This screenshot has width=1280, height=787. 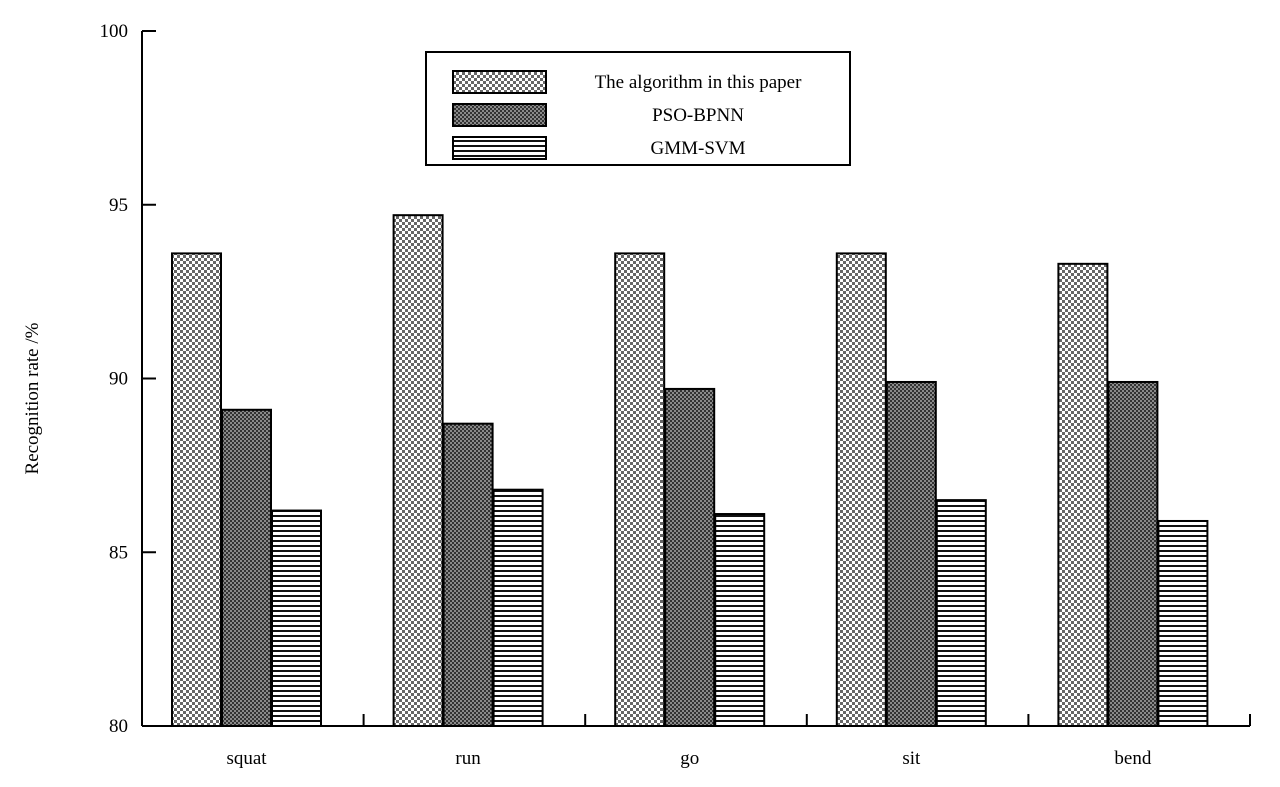 What do you see at coordinates (740, 620) in the screenshot?
I see `bar-hlines-go` at bounding box center [740, 620].